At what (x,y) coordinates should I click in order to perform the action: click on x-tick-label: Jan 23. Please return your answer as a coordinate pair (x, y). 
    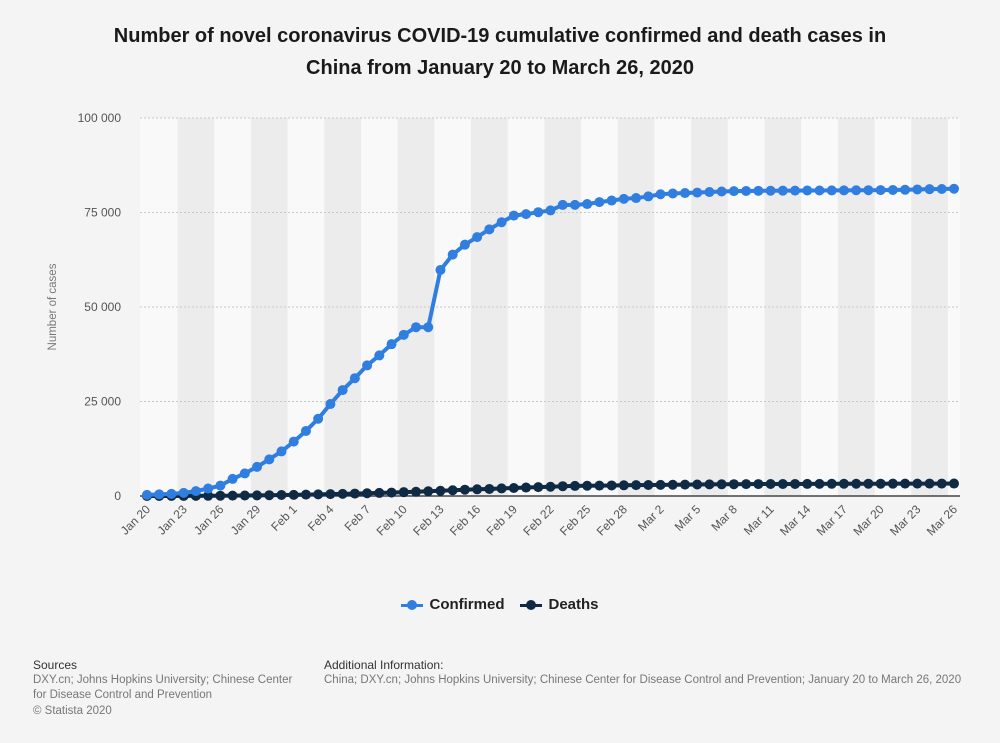
    Looking at the image, I should click on (172, 520).